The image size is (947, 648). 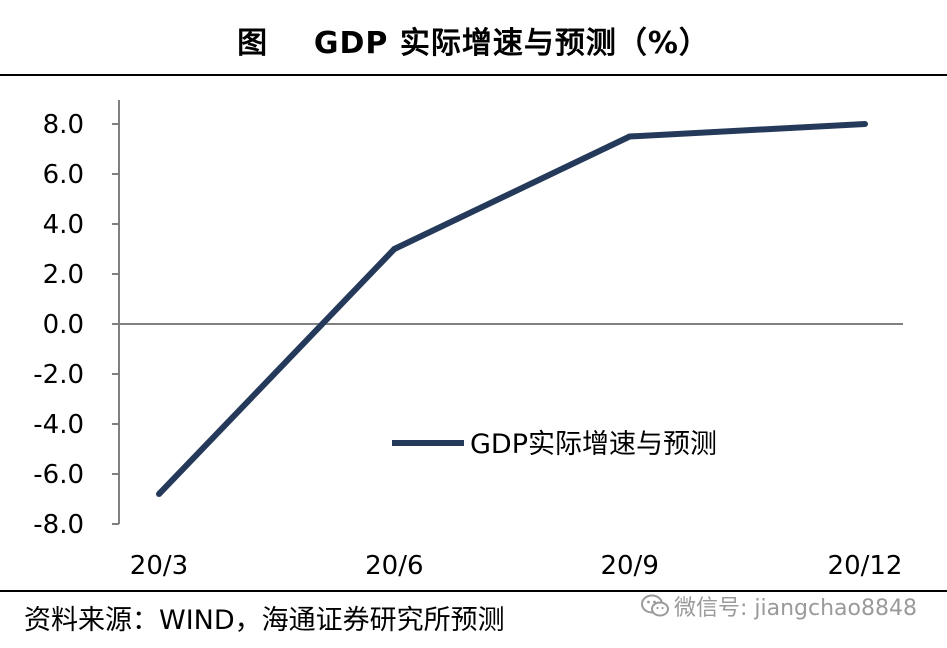 What do you see at coordinates (63, 325) in the screenshot?
I see `y-tick-label: 0.0` at bounding box center [63, 325].